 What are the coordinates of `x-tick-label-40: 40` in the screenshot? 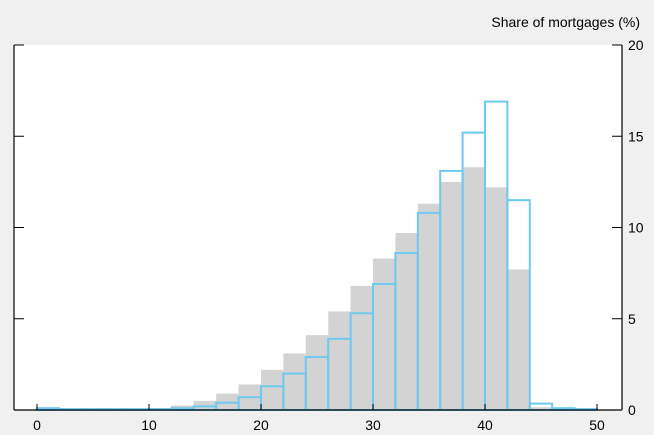 It's located at (485, 425).